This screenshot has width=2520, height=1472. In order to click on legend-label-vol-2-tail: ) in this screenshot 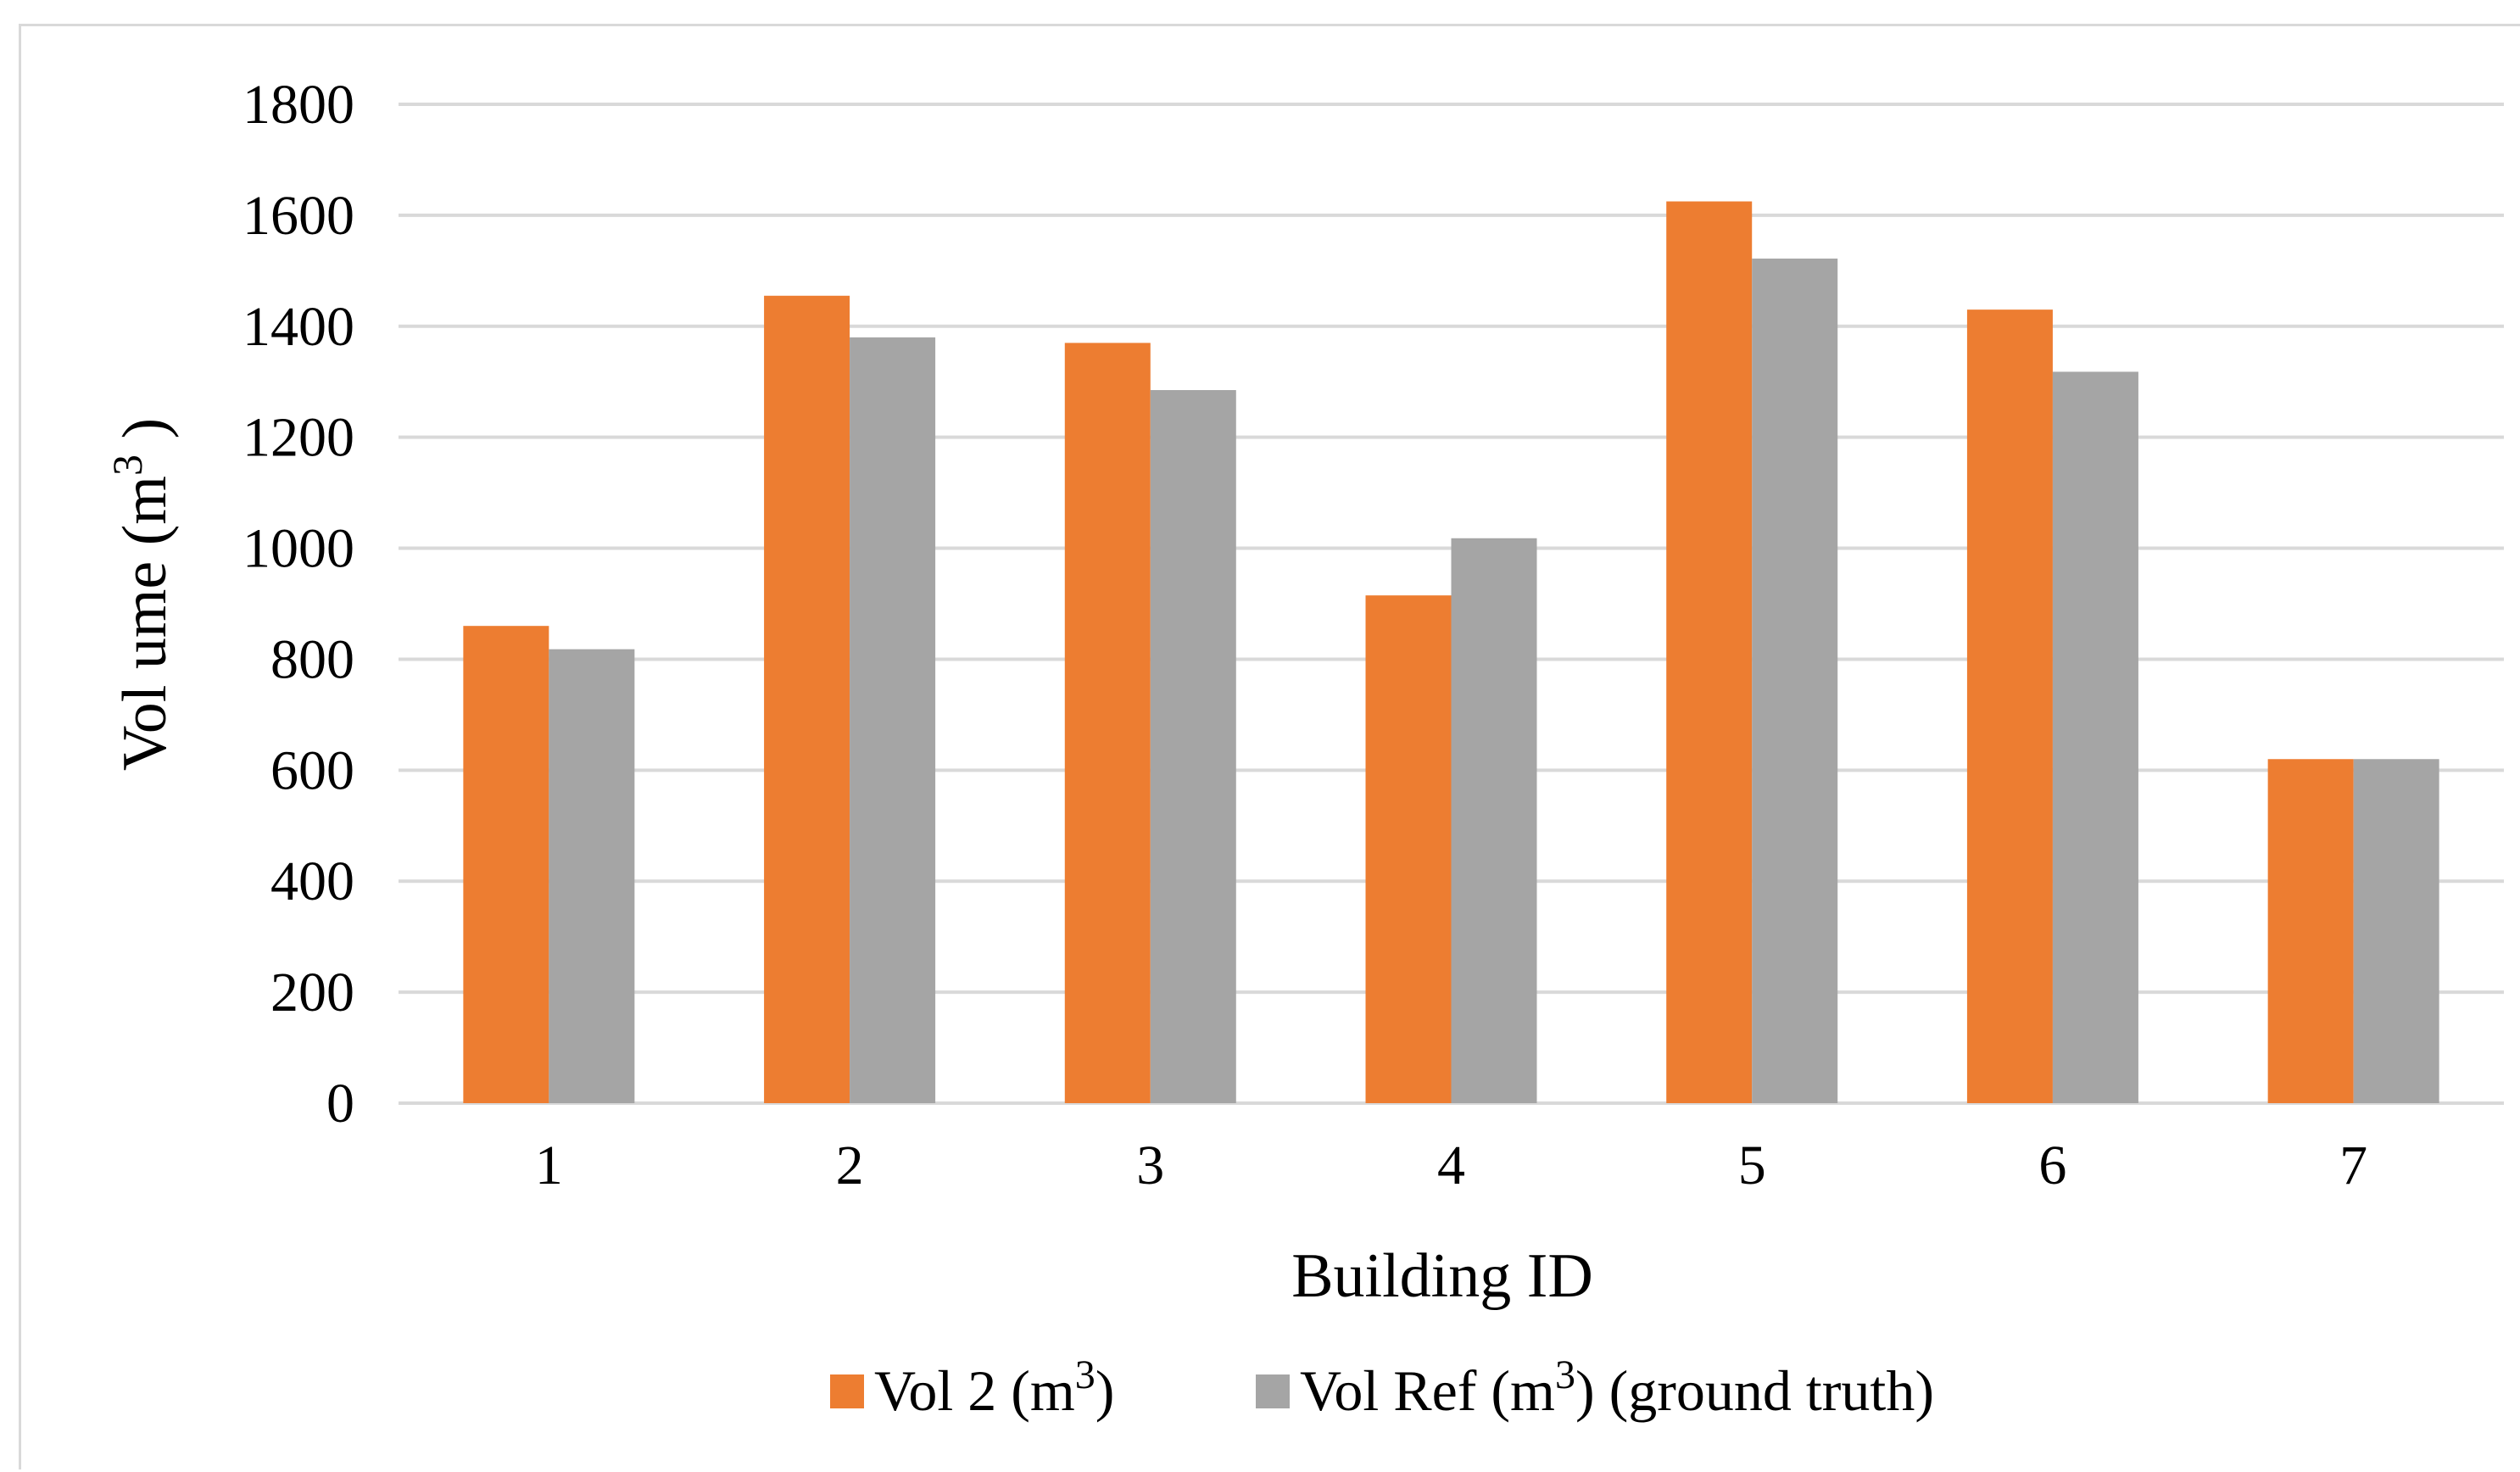, I will do `click(1105, 1390)`.